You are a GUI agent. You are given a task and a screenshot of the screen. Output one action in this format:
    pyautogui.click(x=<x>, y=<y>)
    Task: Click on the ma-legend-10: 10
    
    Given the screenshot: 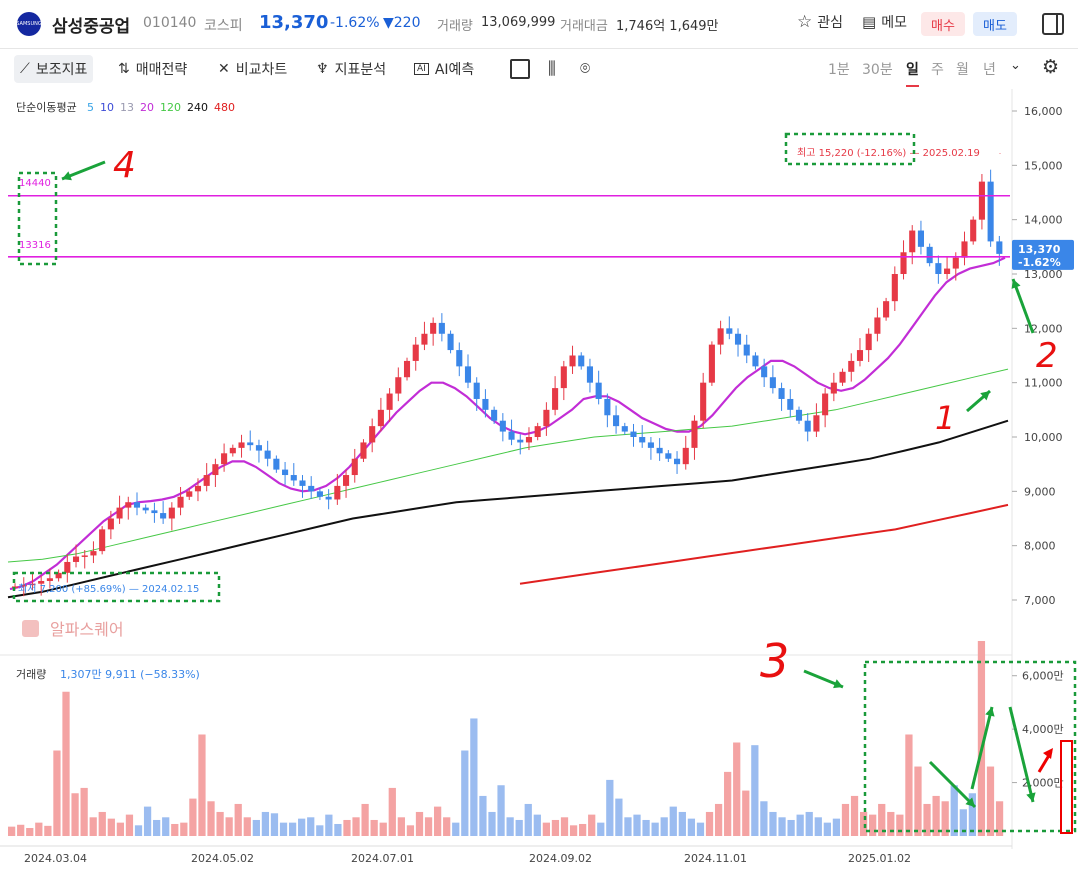 What is the action you would take?
    pyautogui.click(x=107, y=107)
    